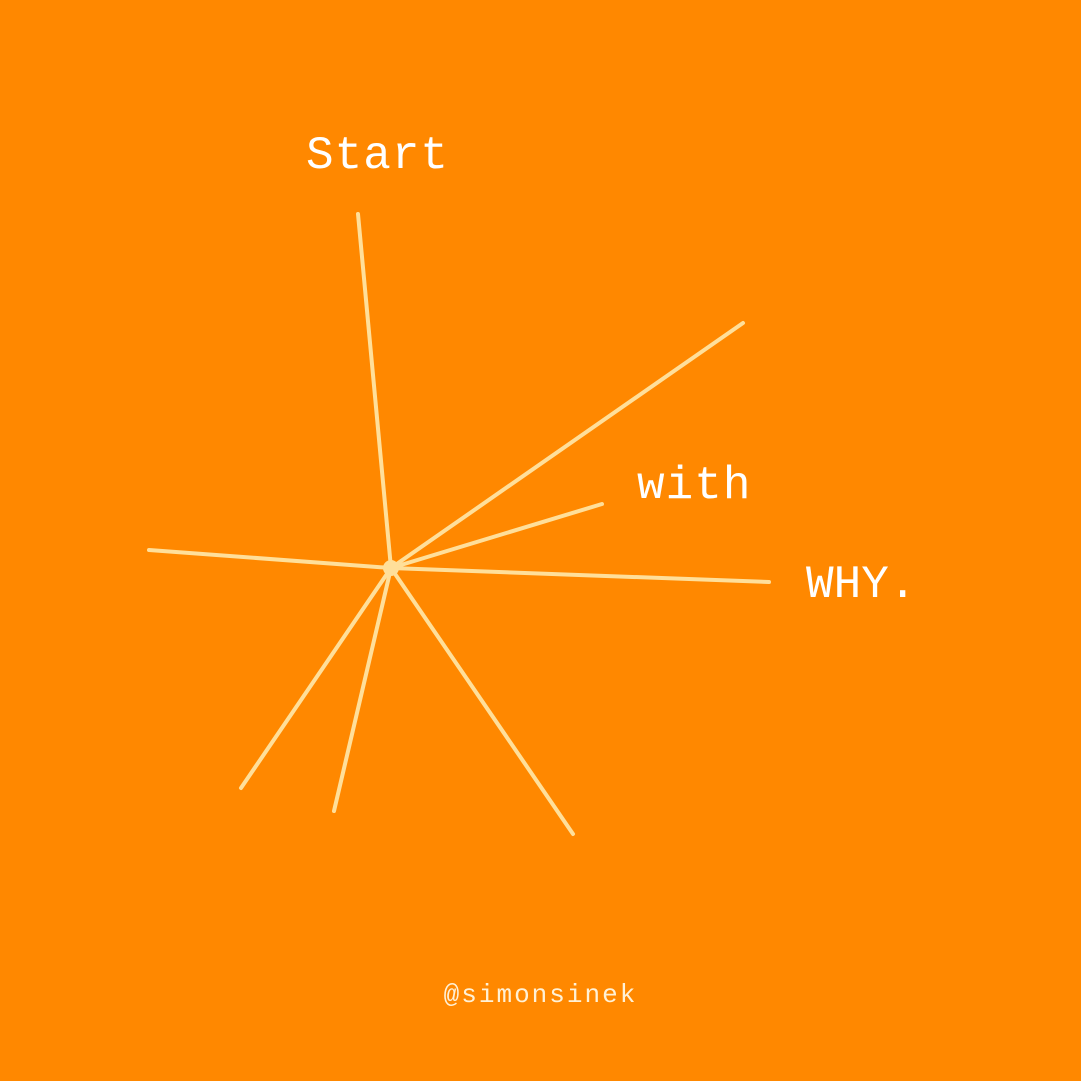 This screenshot has width=1081, height=1081. Describe the element at coordinates (391, 568) in the screenshot. I see `burst-center-dot` at that location.